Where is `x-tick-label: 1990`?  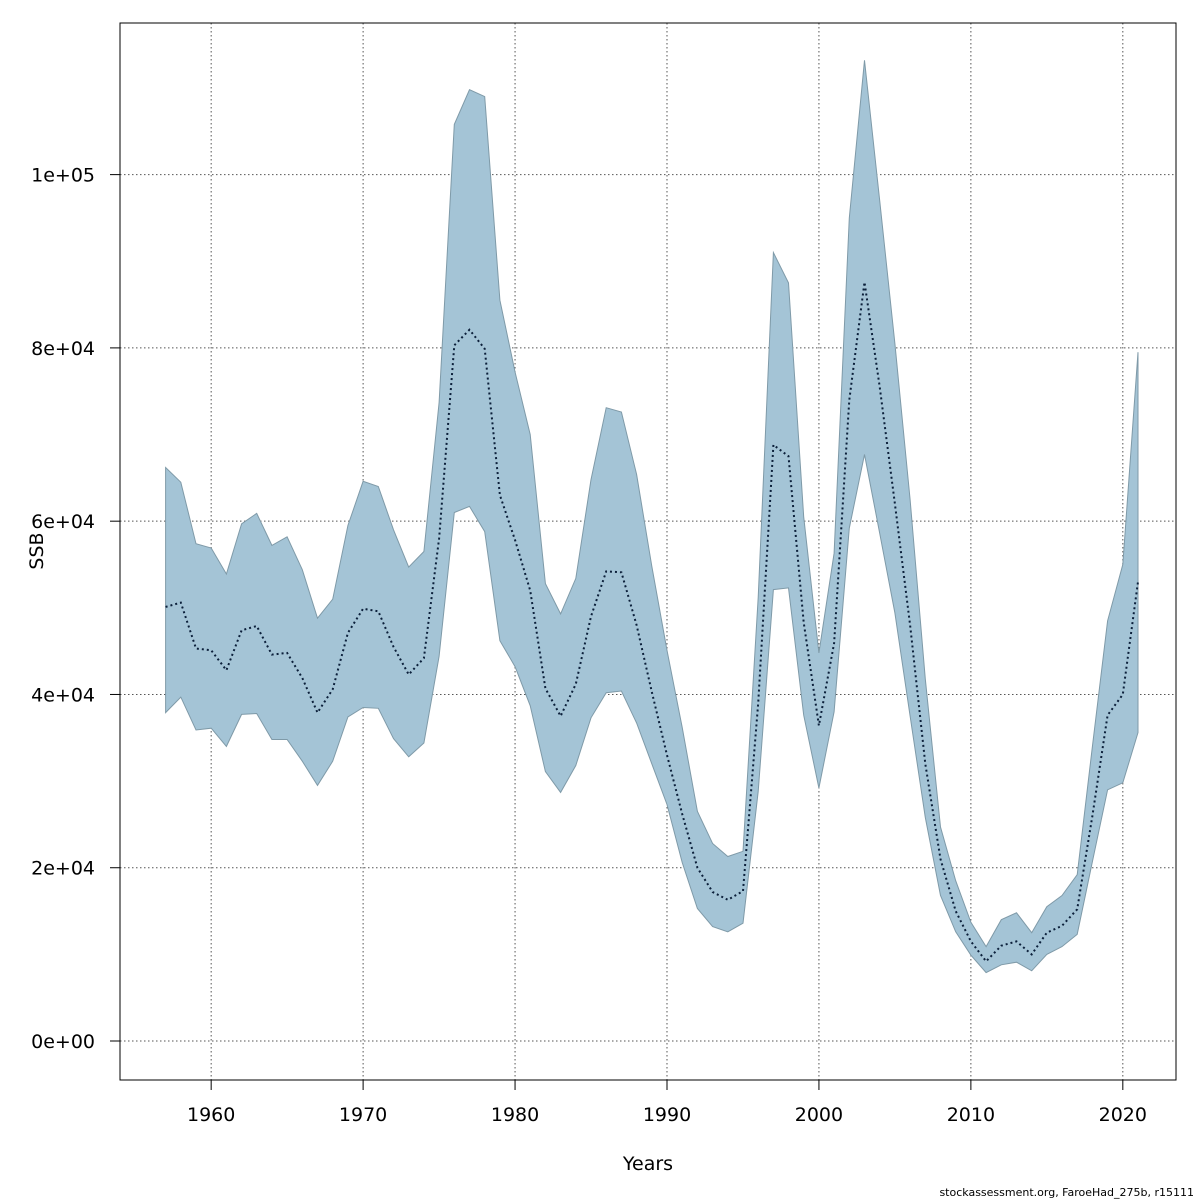 x-tick-label: 1990 is located at coordinates (667, 1115).